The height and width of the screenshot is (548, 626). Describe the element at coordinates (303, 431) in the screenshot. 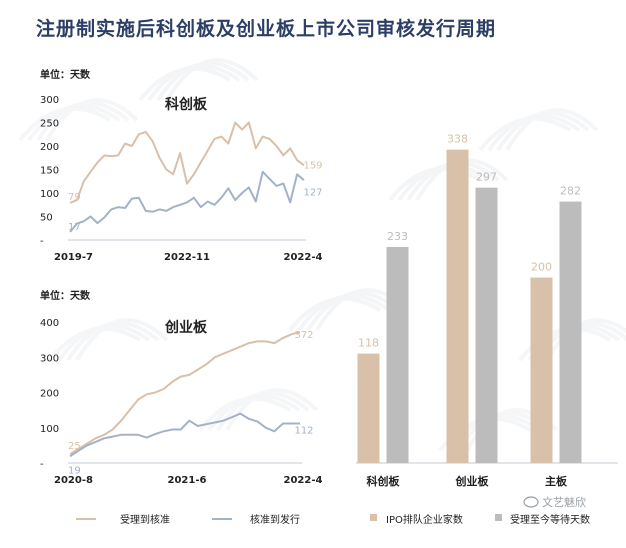

I see `series-end-label: 112` at that location.